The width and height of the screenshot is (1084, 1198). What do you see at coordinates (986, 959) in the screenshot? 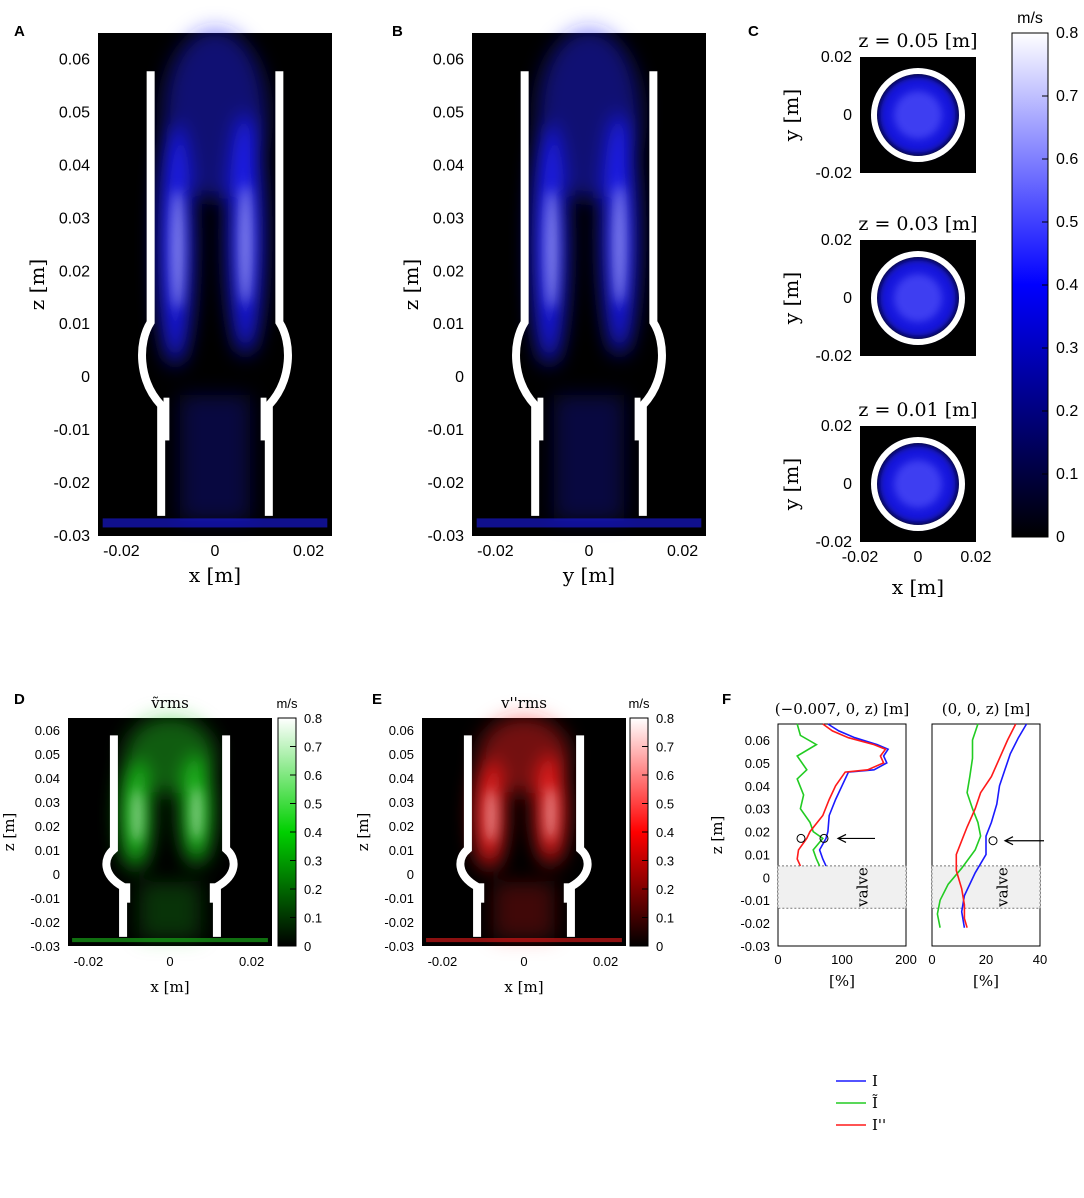
I see `x-tick-label: 20` at bounding box center [986, 959].